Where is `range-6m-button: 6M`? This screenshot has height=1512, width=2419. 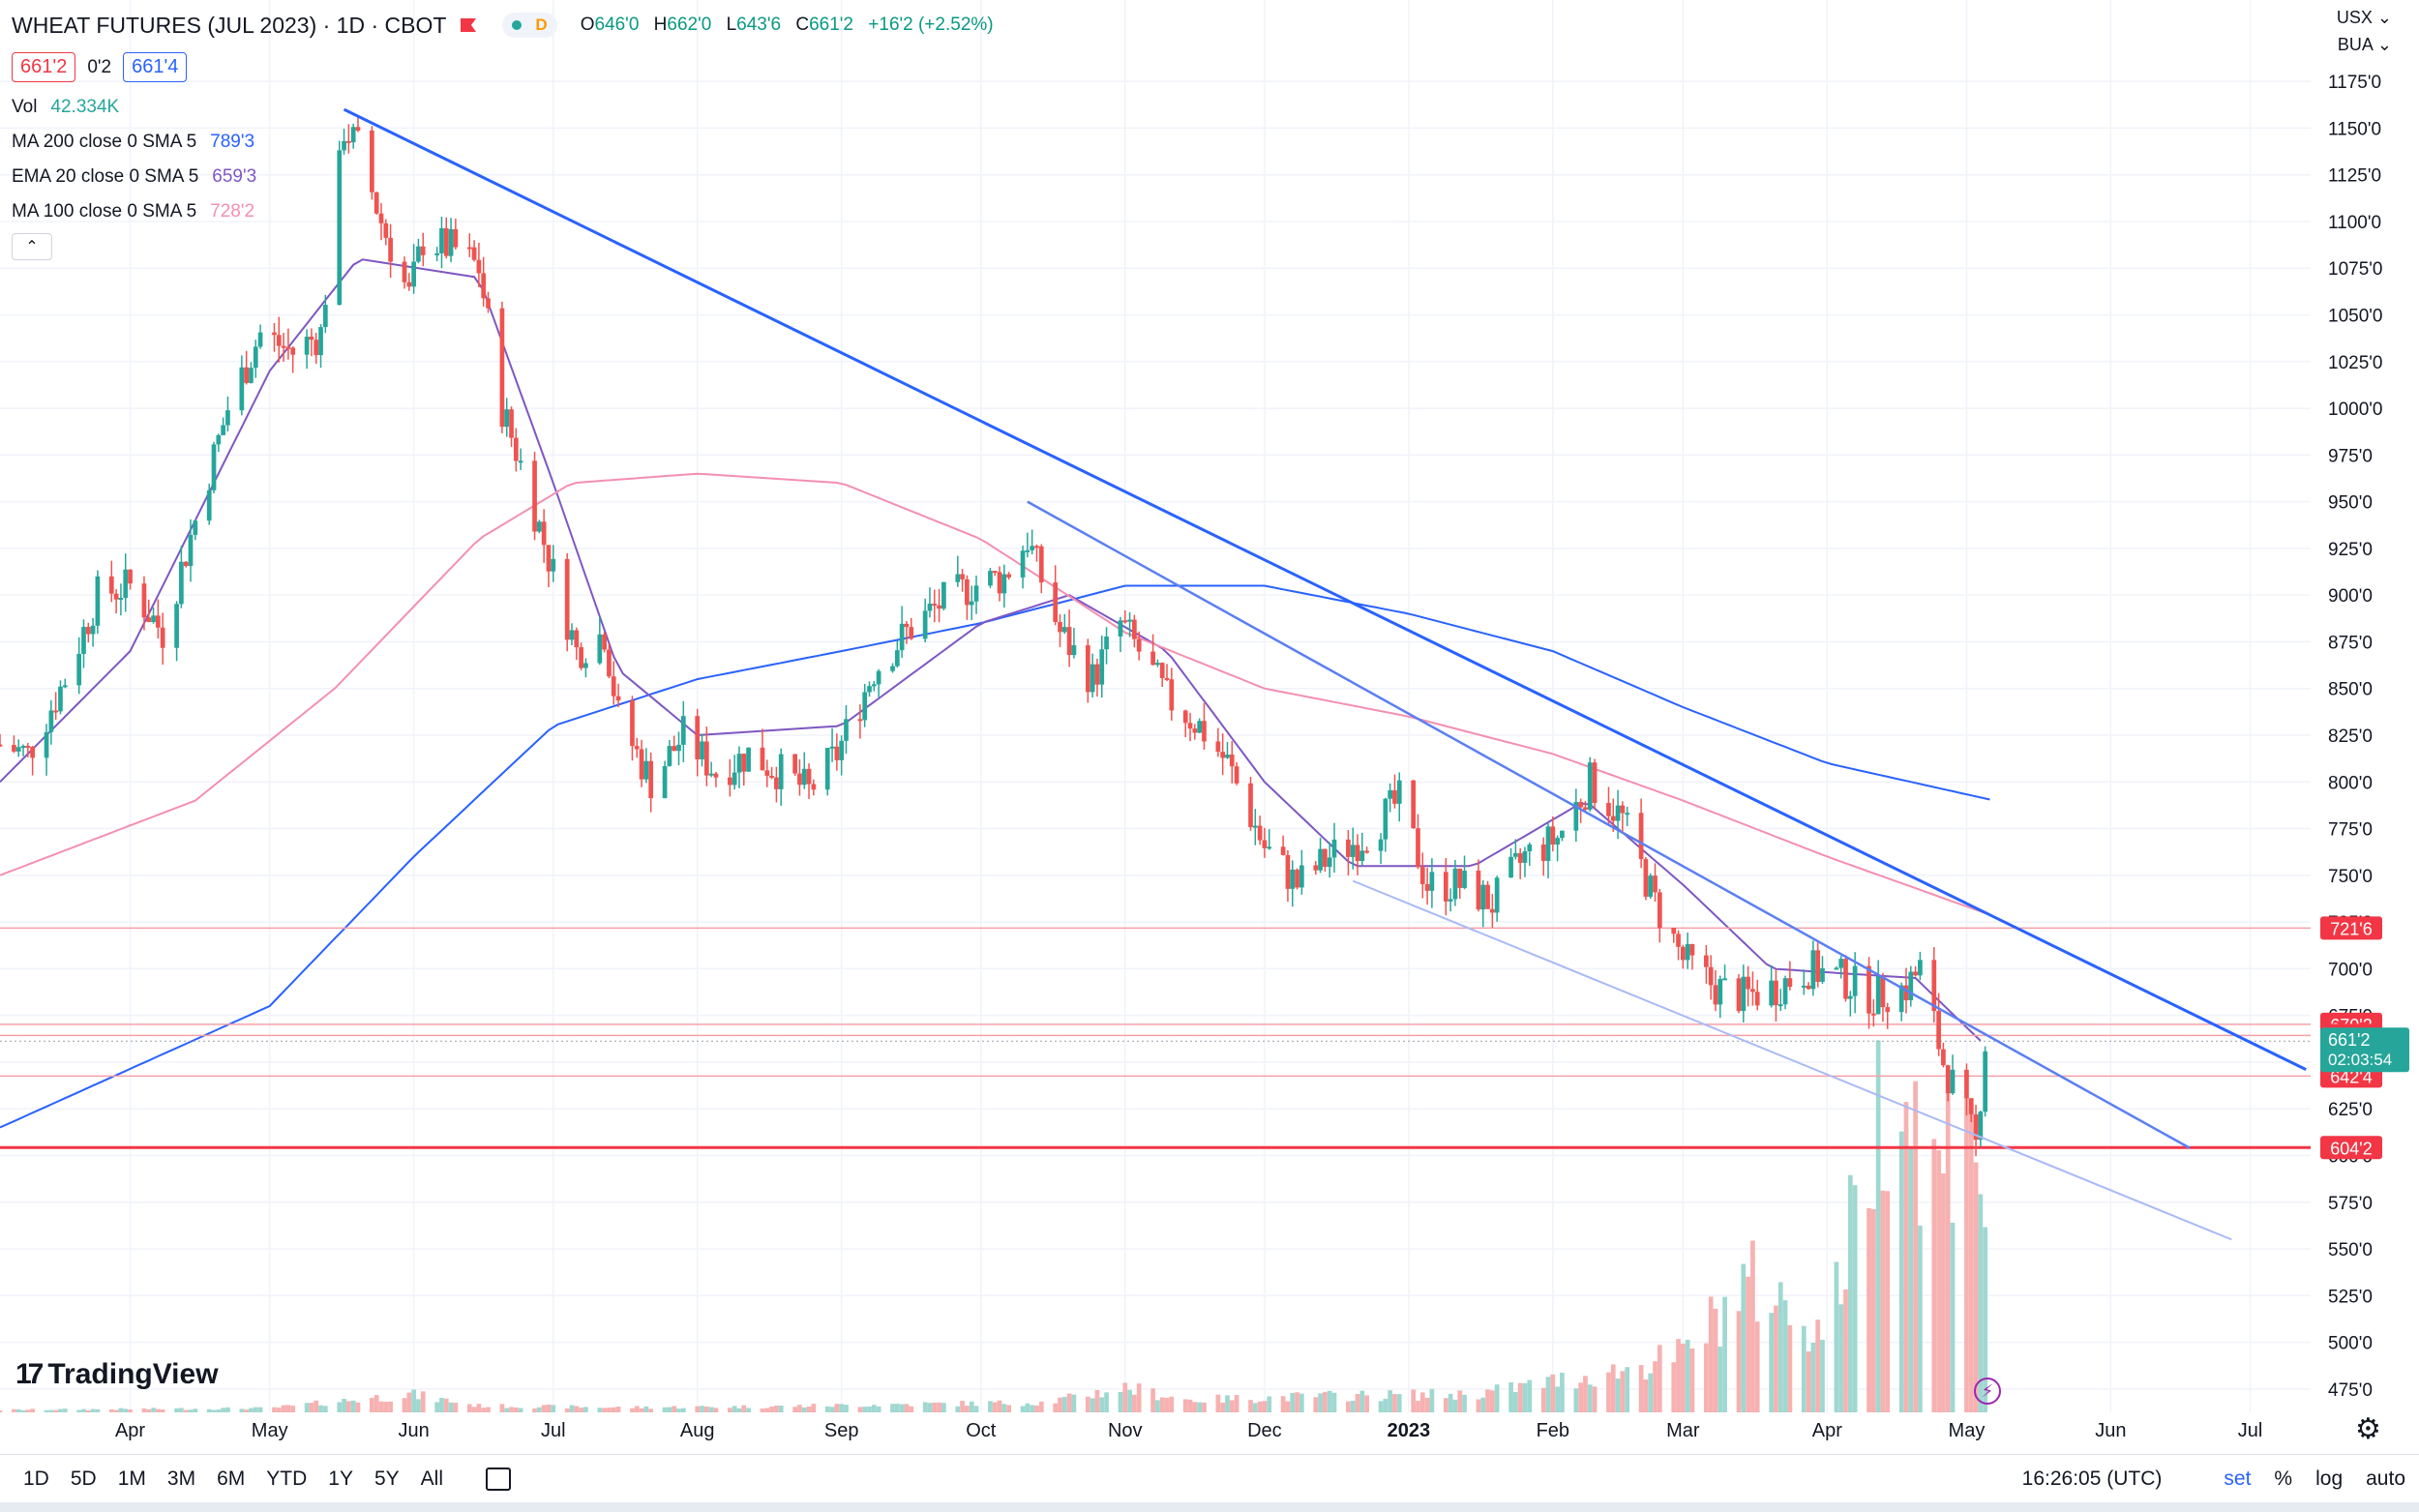 range-6m-button: 6M is located at coordinates (231, 1479).